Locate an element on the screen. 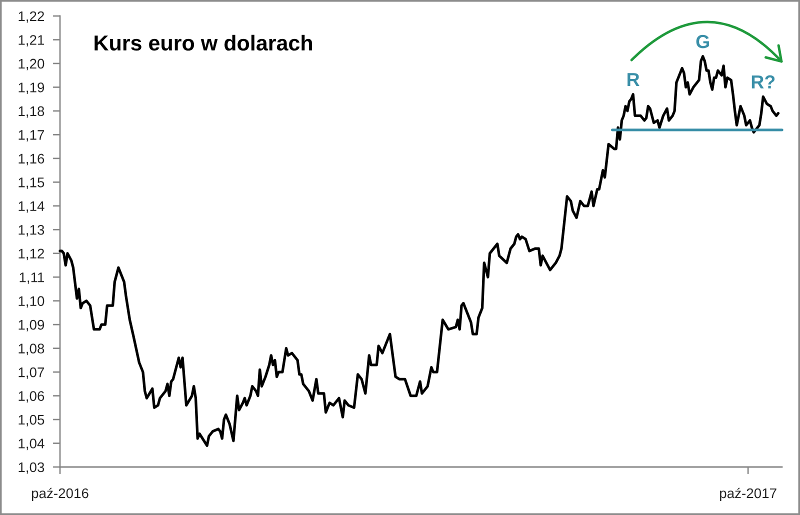  y-tick-label: 1,08 is located at coordinates (31, 350).